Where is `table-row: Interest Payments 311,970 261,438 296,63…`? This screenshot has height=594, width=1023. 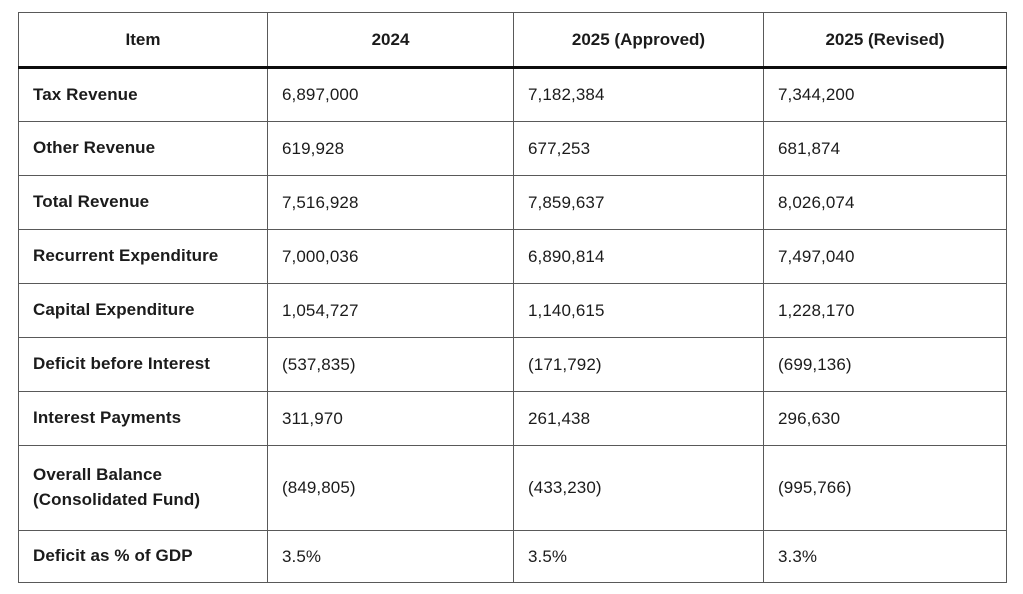
table-row: Interest Payments 311,970 261,438 296,63… is located at coordinates (512, 418).